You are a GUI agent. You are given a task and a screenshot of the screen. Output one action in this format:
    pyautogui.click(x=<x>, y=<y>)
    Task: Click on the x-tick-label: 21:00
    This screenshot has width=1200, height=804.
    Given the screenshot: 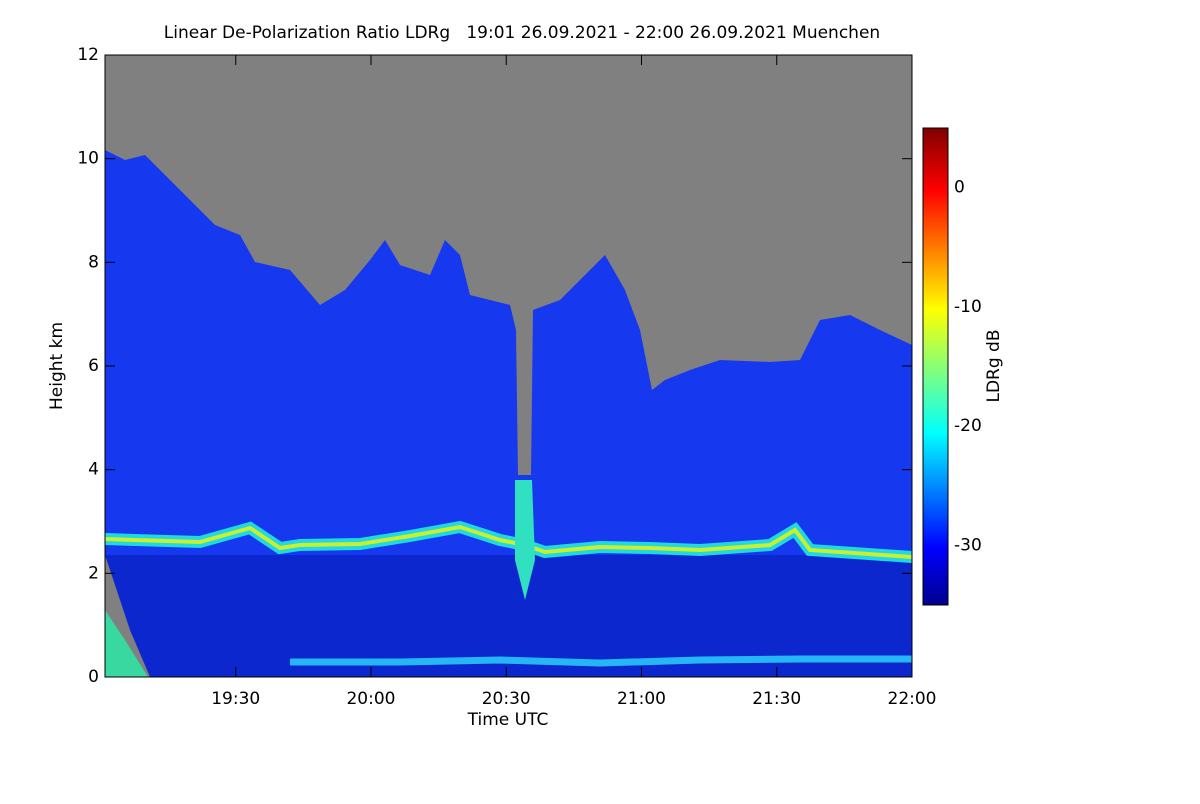 What is the action you would take?
    pyautogui.click(x=641, y=699)
    